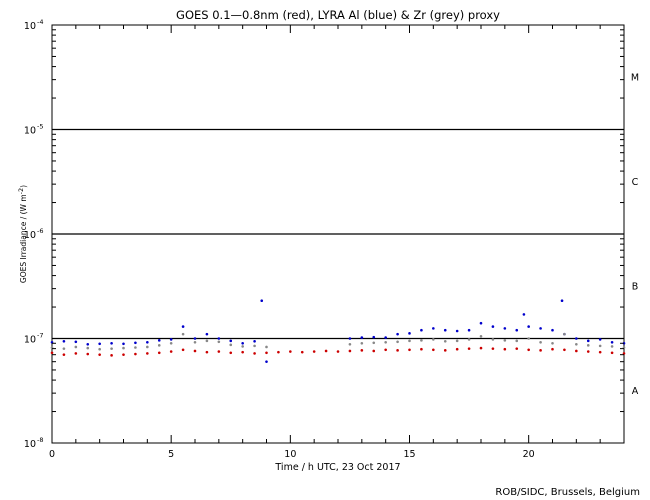  I want to click on x-tick-label-20: 20, so click(529, 454).